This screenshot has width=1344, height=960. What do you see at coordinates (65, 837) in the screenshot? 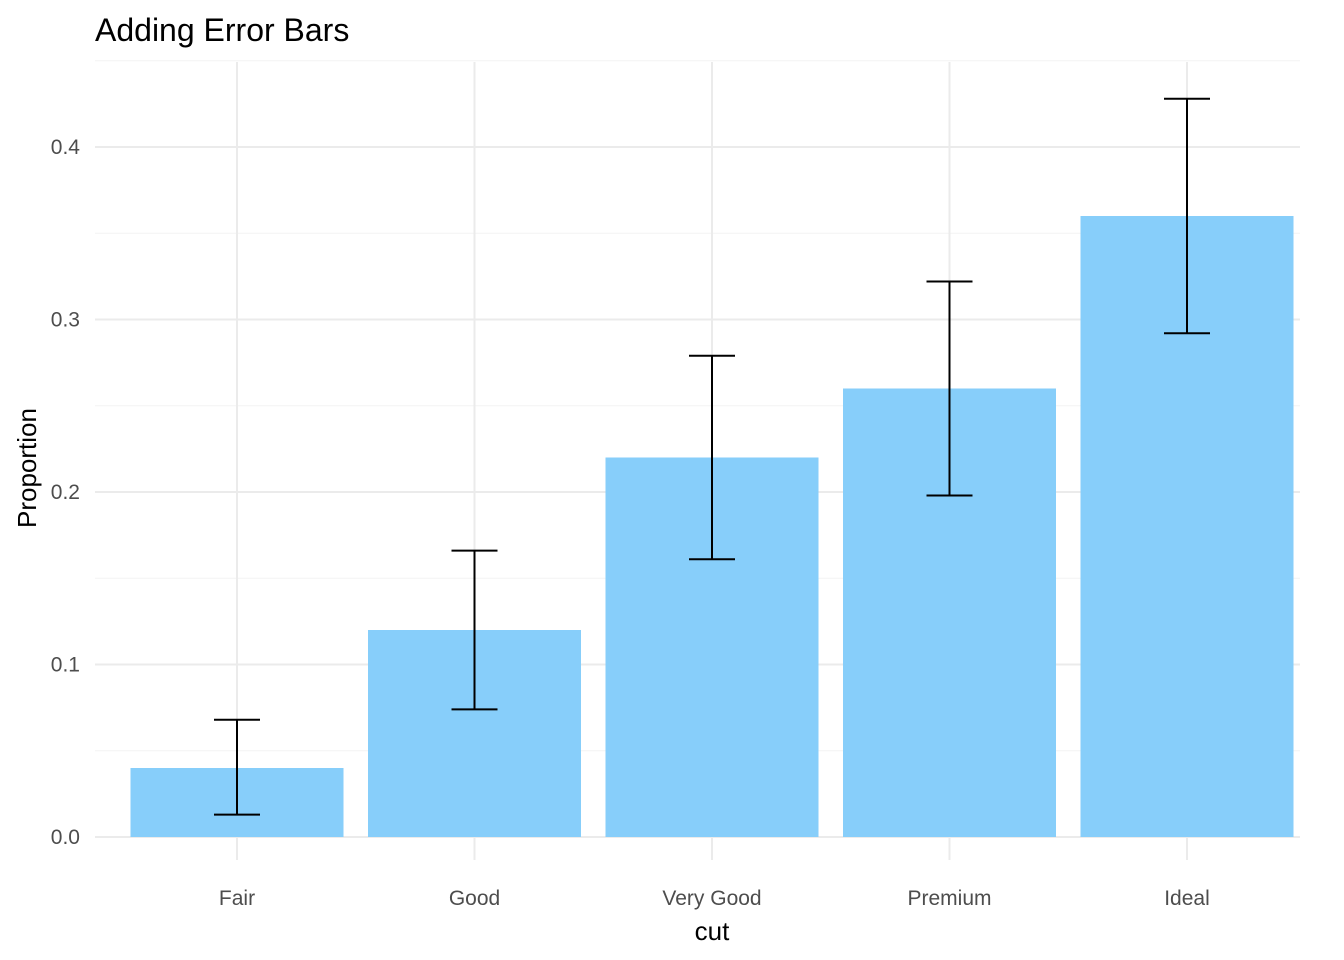
I see `y-tick-label: 0.0` at bounding box center [65, 837].